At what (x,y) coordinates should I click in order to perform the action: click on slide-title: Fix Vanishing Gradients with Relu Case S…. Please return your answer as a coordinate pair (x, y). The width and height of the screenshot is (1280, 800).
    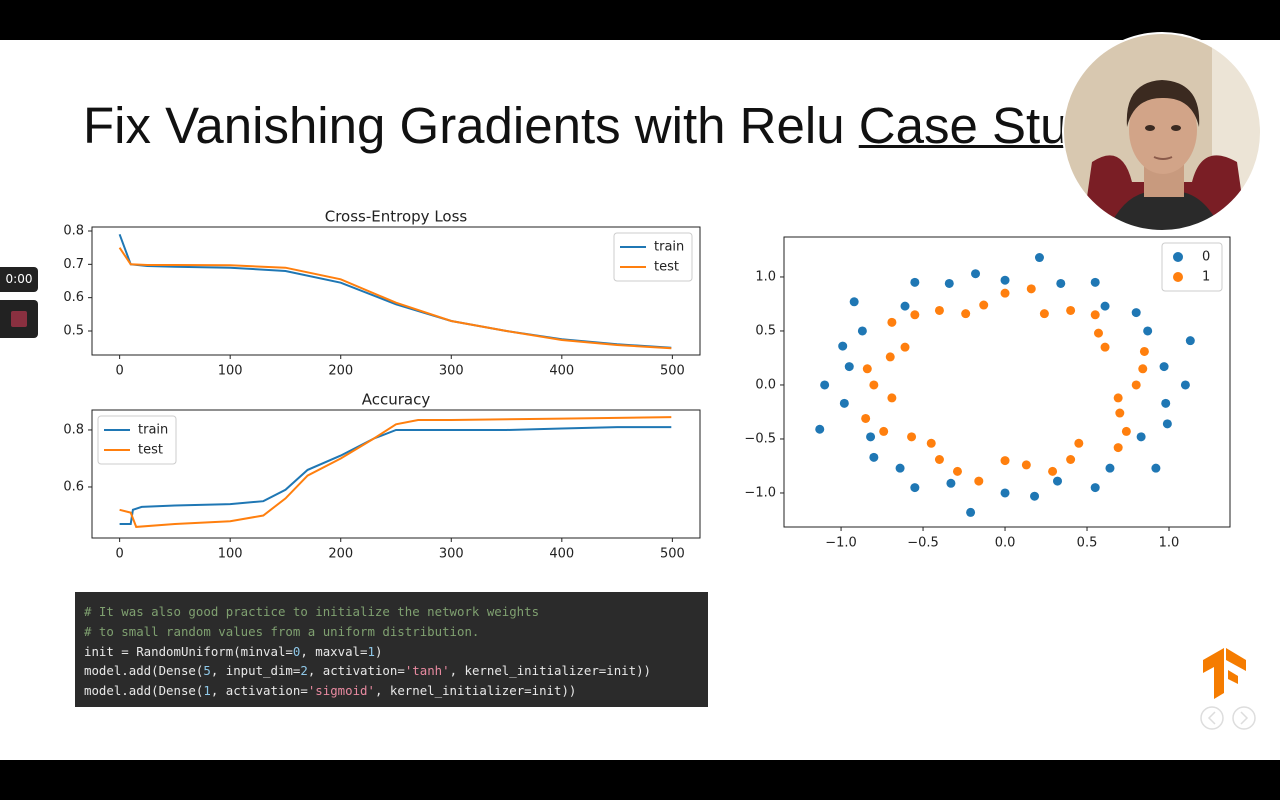
    Looking at the image, I should click on (576, 125).